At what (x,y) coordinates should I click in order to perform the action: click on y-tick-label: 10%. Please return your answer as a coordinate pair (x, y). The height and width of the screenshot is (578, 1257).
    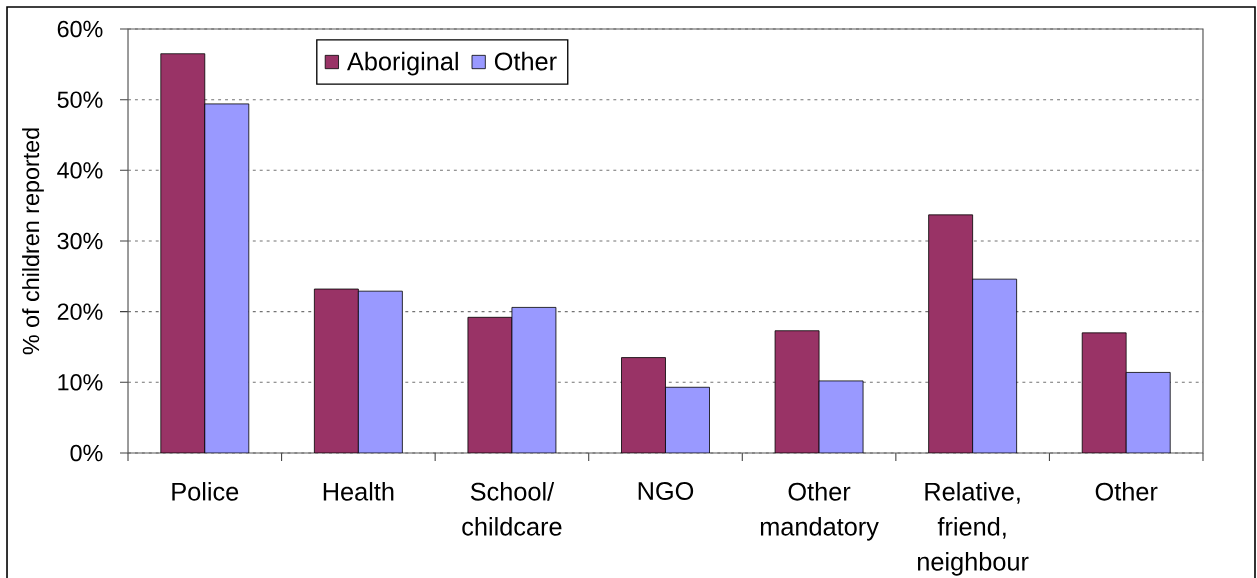
    Looking at the image, I should click on (80, 382).